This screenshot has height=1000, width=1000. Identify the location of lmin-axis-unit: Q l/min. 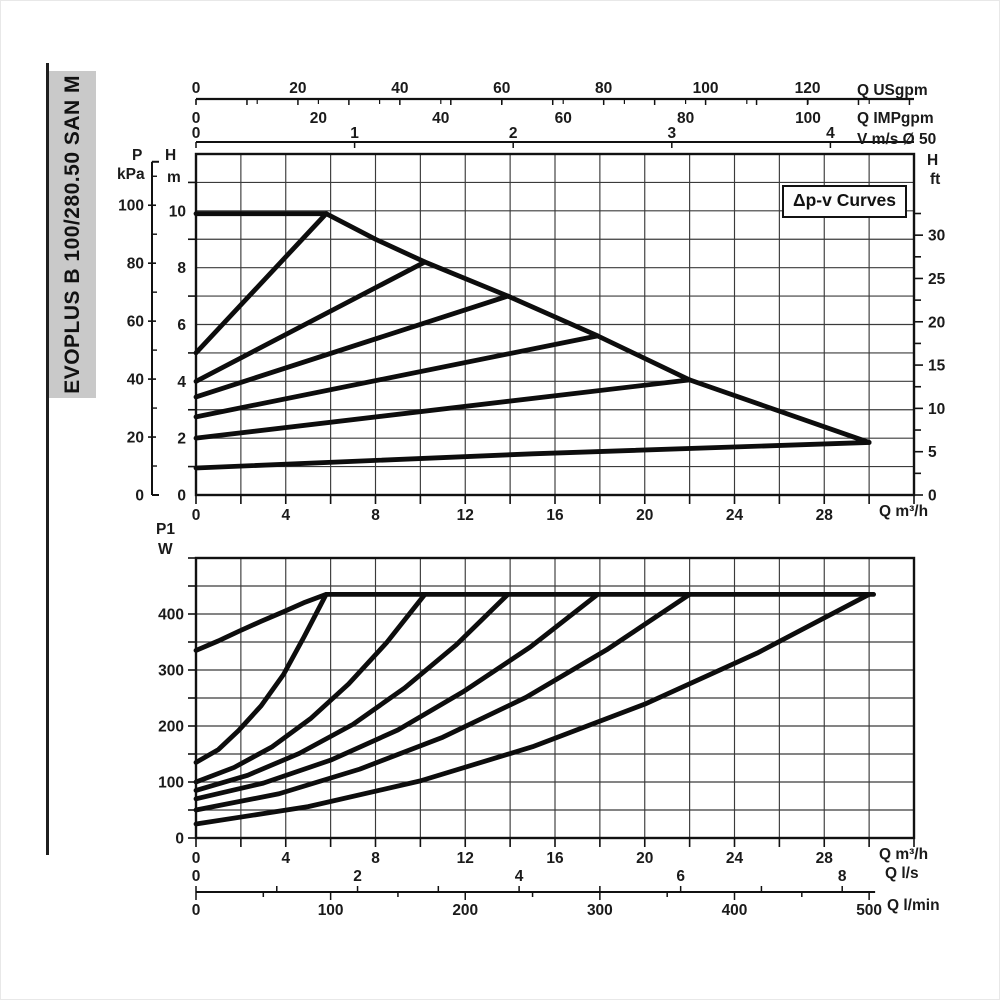
(913, 905).